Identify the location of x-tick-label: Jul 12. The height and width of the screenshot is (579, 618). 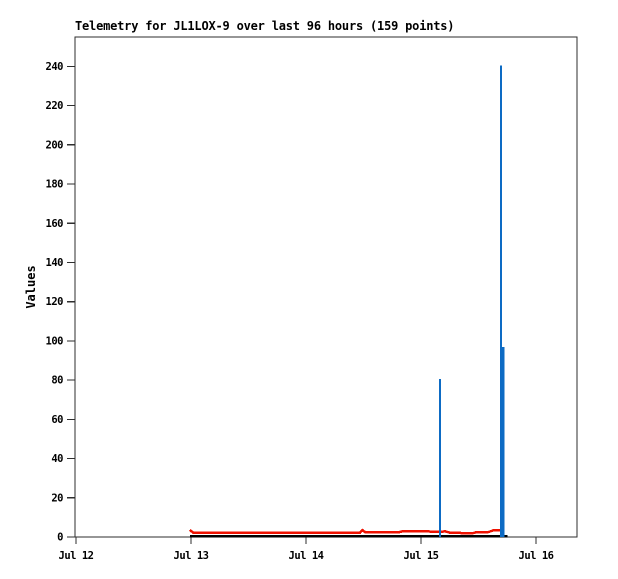
(76, 556).